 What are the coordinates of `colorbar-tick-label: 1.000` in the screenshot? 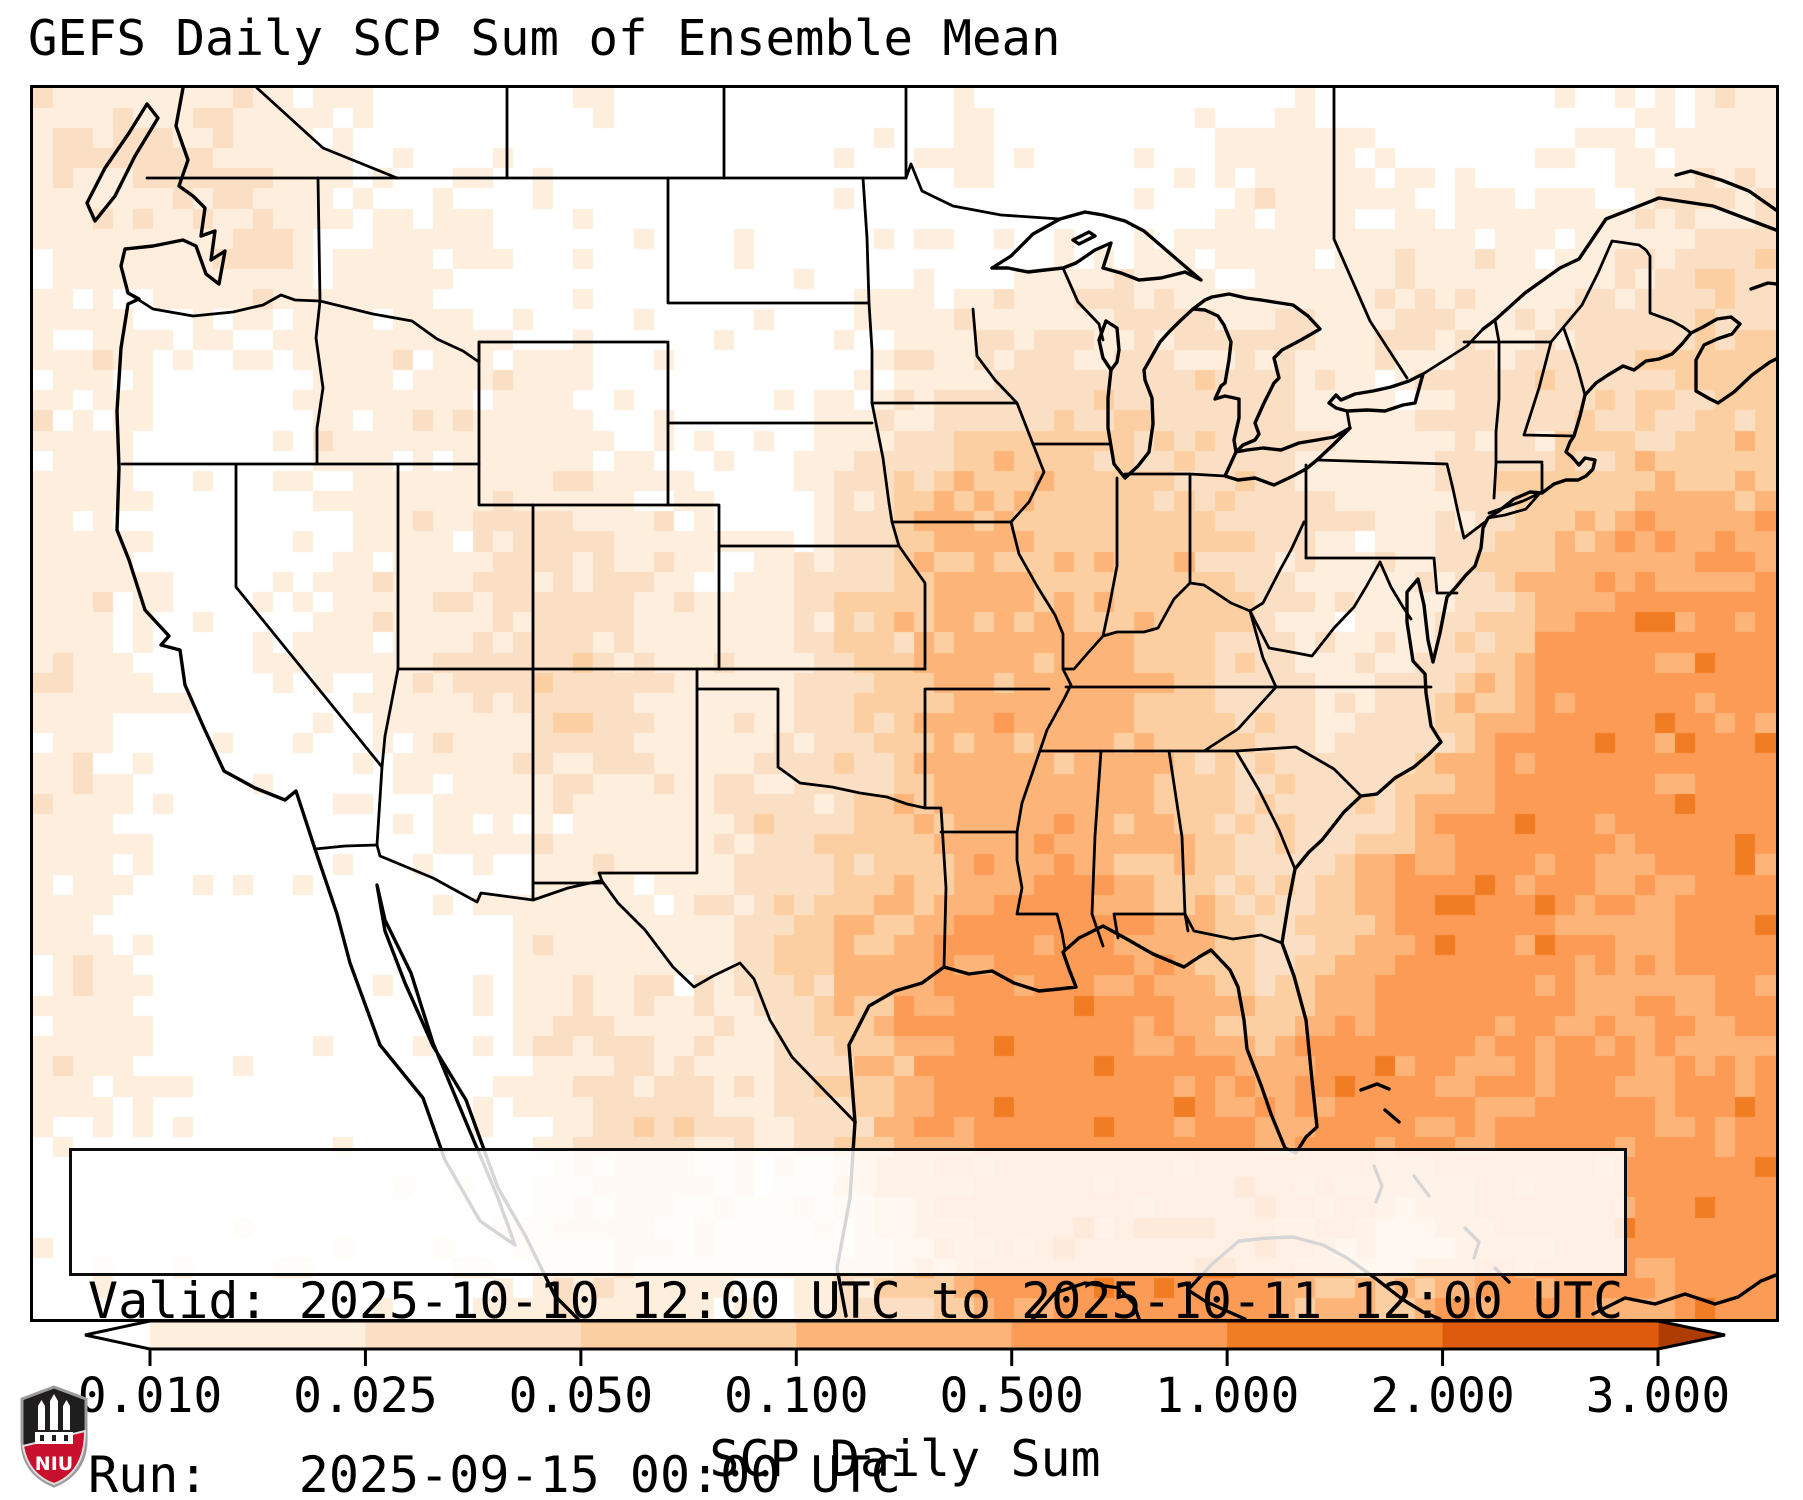 It's located at (1227, 1396).